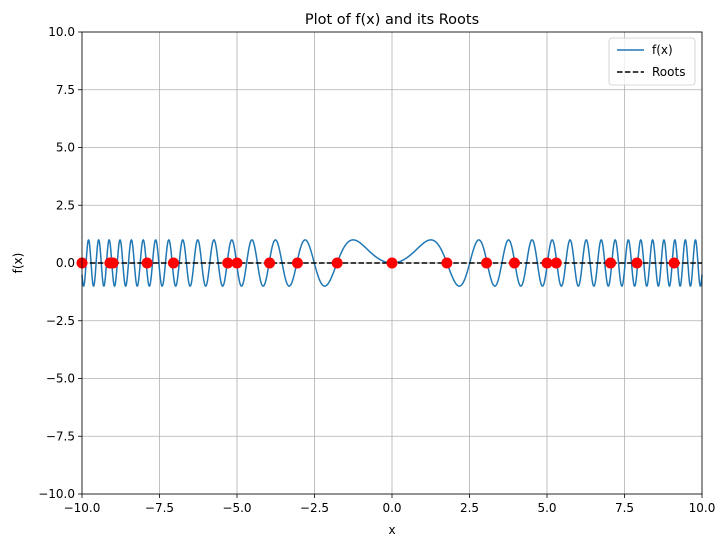 The image size is (727, 547). Describe the element at coordinates (236, 508) in the screenshot. I see `x-tick-label: −5.0` at that location.